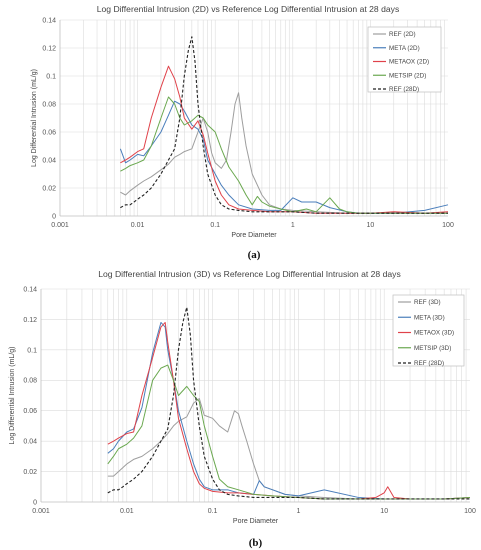 The width and height of the screenshot is (481, 550). I want to click on legend-label: METAOX (2D), so click(409, 62).